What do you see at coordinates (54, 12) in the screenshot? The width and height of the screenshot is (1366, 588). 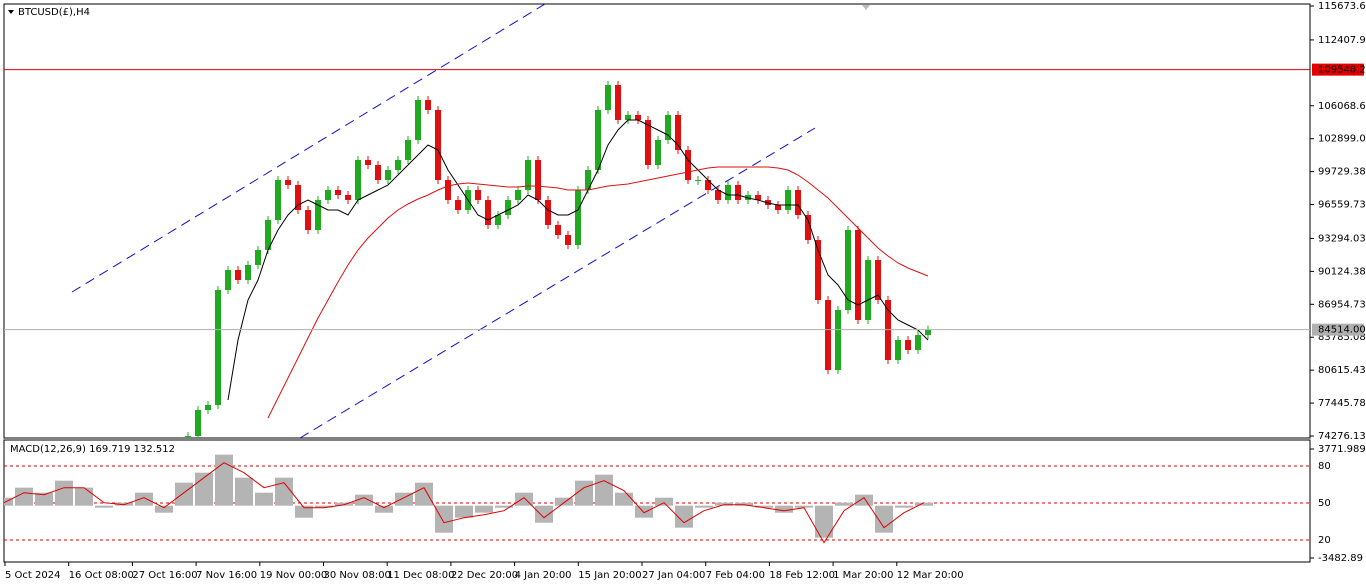 I see `chart-title: BTCUSD(£),H4` at bounding box center [54, 12].